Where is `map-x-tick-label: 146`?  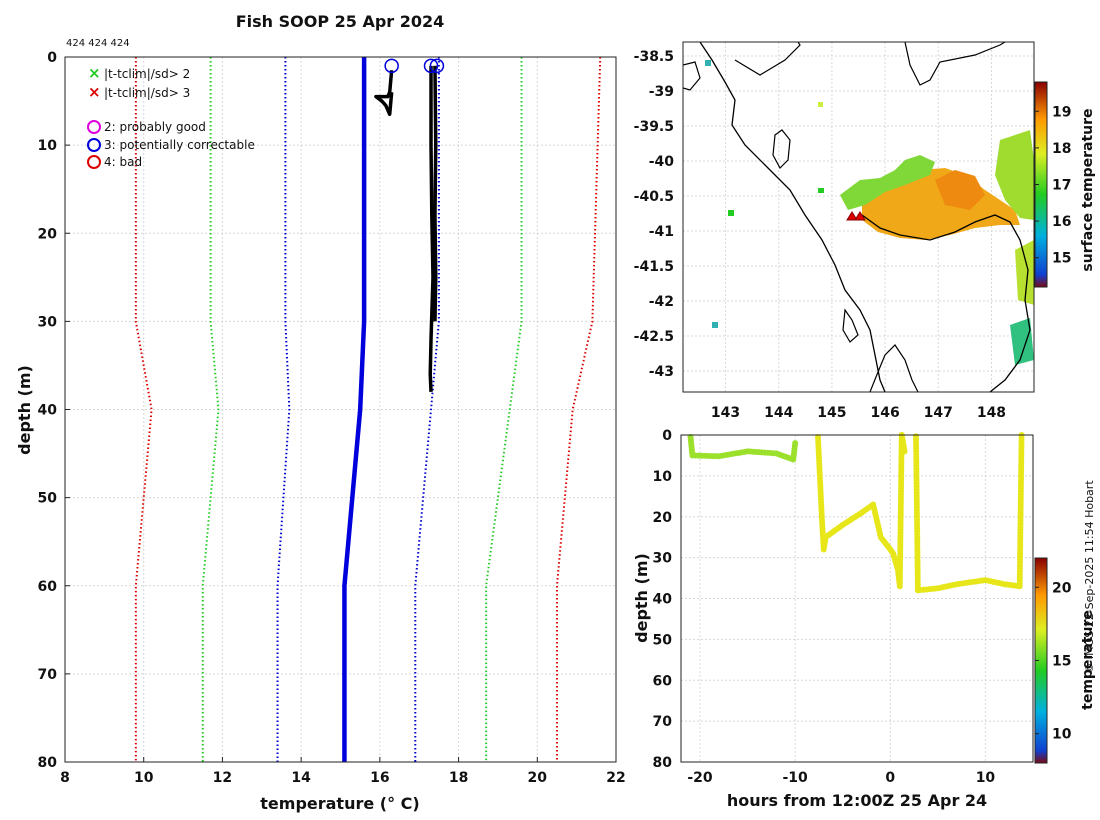
map-x-tick-label: 146 is located at coordinates (884, 413).